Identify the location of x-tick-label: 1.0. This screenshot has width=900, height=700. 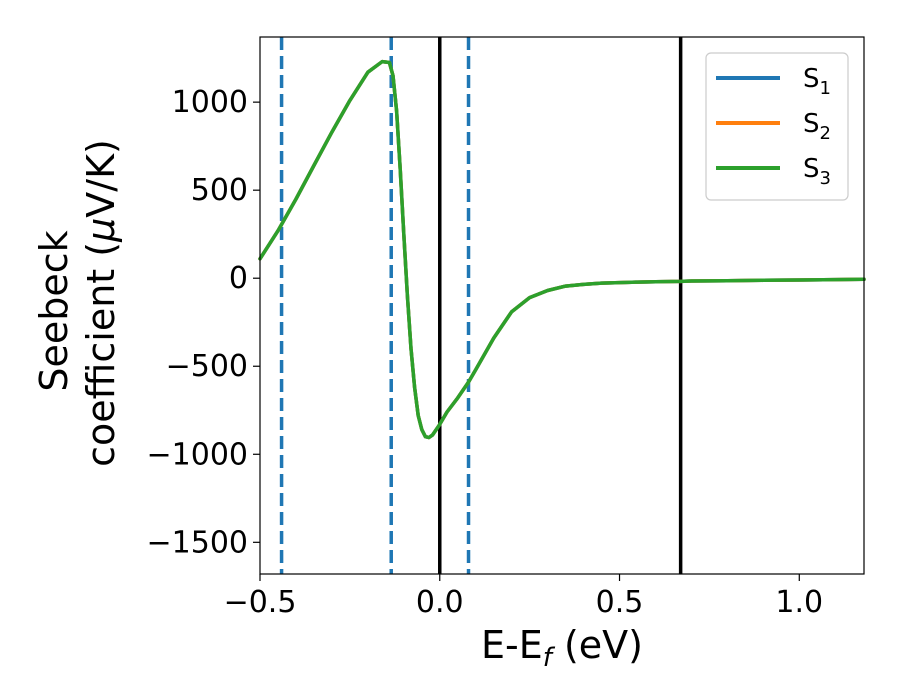
(799, 602).